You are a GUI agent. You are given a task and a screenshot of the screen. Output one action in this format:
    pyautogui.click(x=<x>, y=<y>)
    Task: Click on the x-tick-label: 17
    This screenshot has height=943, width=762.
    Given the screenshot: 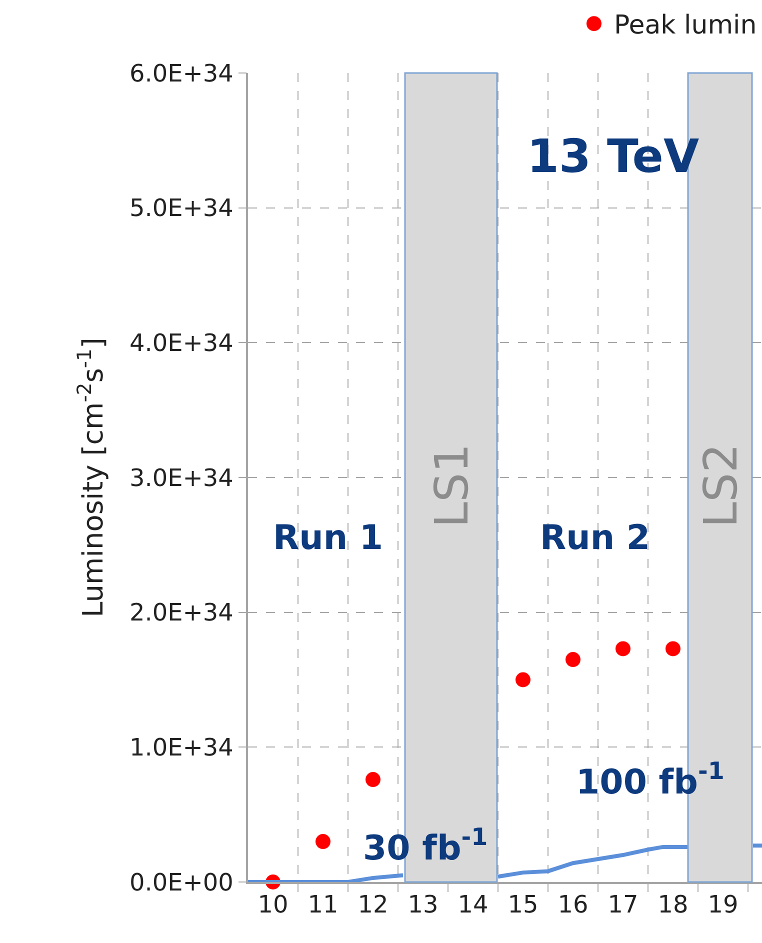 What is the action you would take?
    pyautogui.click(x=623, y=904)
    